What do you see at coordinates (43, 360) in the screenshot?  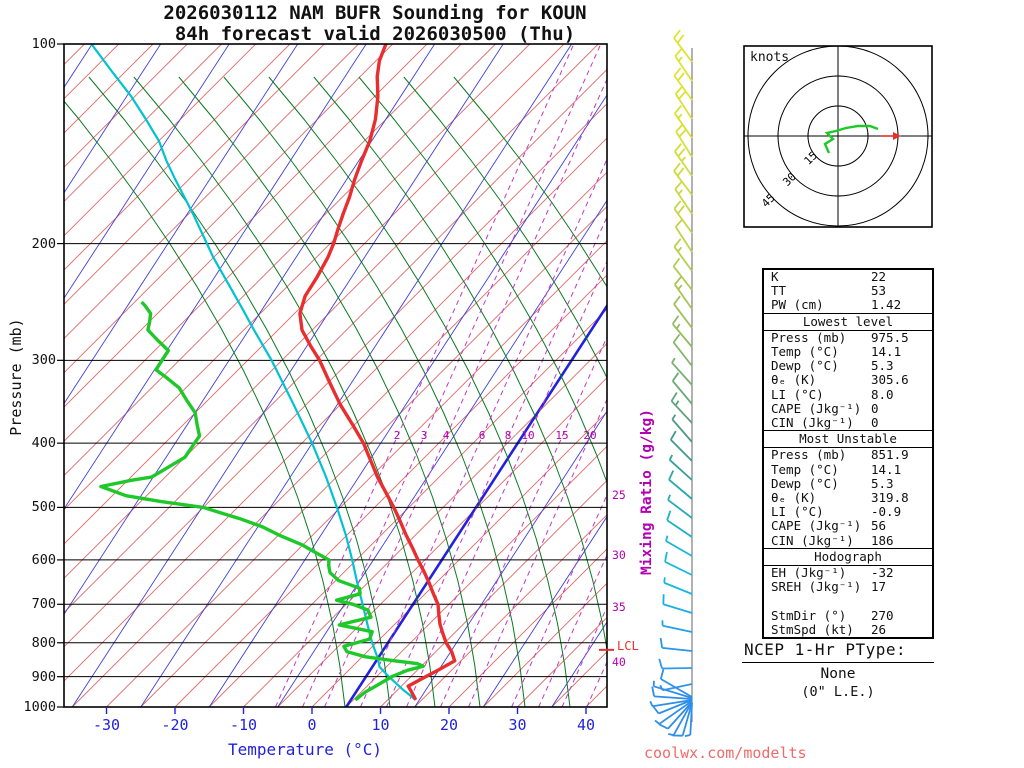 I see `pressure-tick-label: 300` at bounding box center [43, 360].